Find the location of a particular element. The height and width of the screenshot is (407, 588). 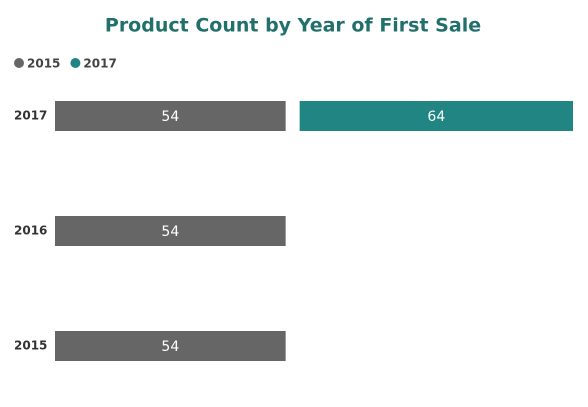

y-tick-label: 2016 is located at coordinates (30, 231).